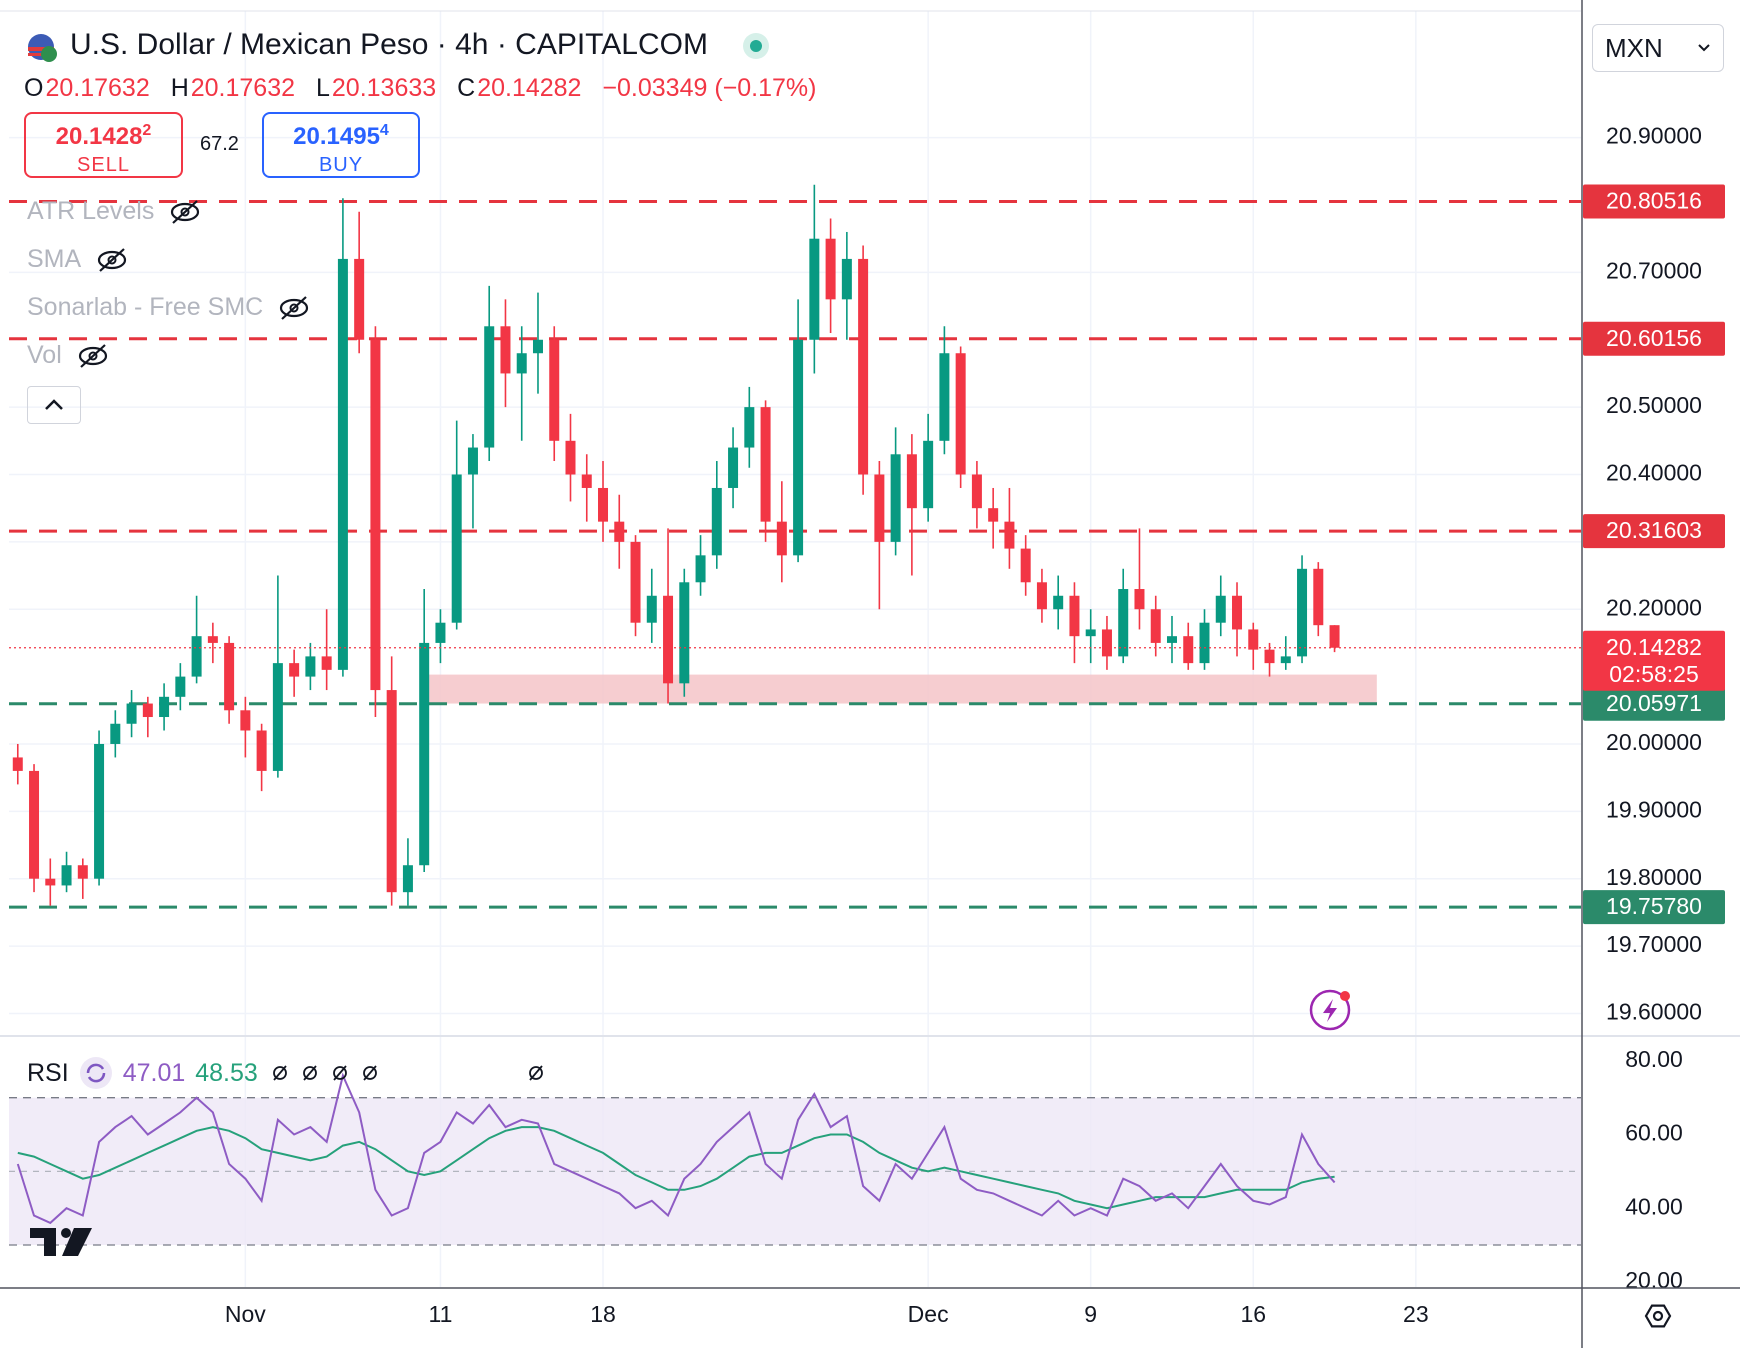  What do you see at coordinates (322, 88) in the screenshot?
I see `ohlc-key: L` at bounding box center [322, 88].